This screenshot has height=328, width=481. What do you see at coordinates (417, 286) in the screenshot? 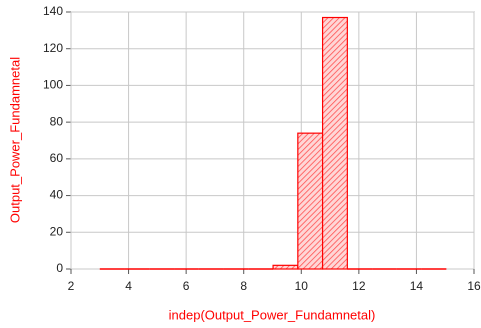
I see `x-tick-label: 14` at bounding box center [417, 286].